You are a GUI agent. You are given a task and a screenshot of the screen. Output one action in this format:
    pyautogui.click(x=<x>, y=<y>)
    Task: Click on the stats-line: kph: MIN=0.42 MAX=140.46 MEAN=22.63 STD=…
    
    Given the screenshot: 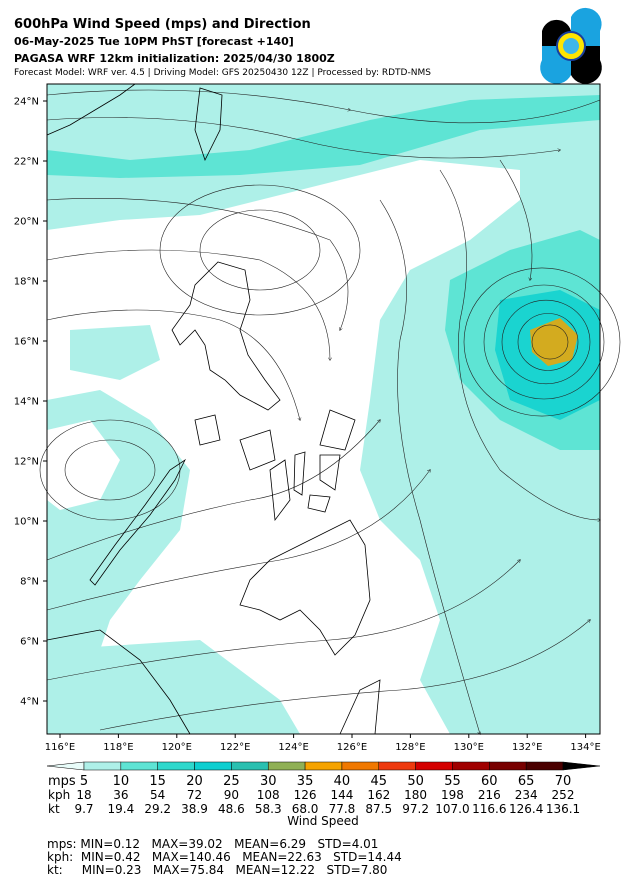 What is the action you would take?
    pyautogui.click(x=224, y=857)
    